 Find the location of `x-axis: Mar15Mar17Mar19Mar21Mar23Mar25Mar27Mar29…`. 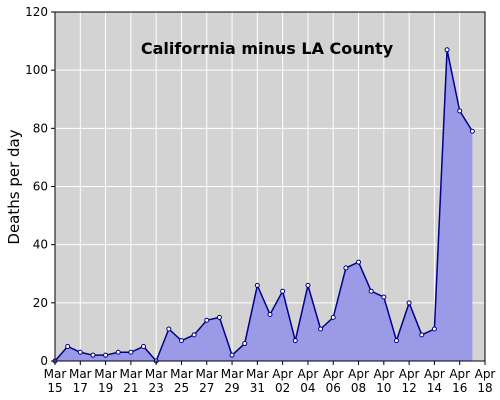

x-axis: Mar15Mar17Mar19Mar21Mar23Mar25Mar27Mar29… is located at coordinates (270, 378).